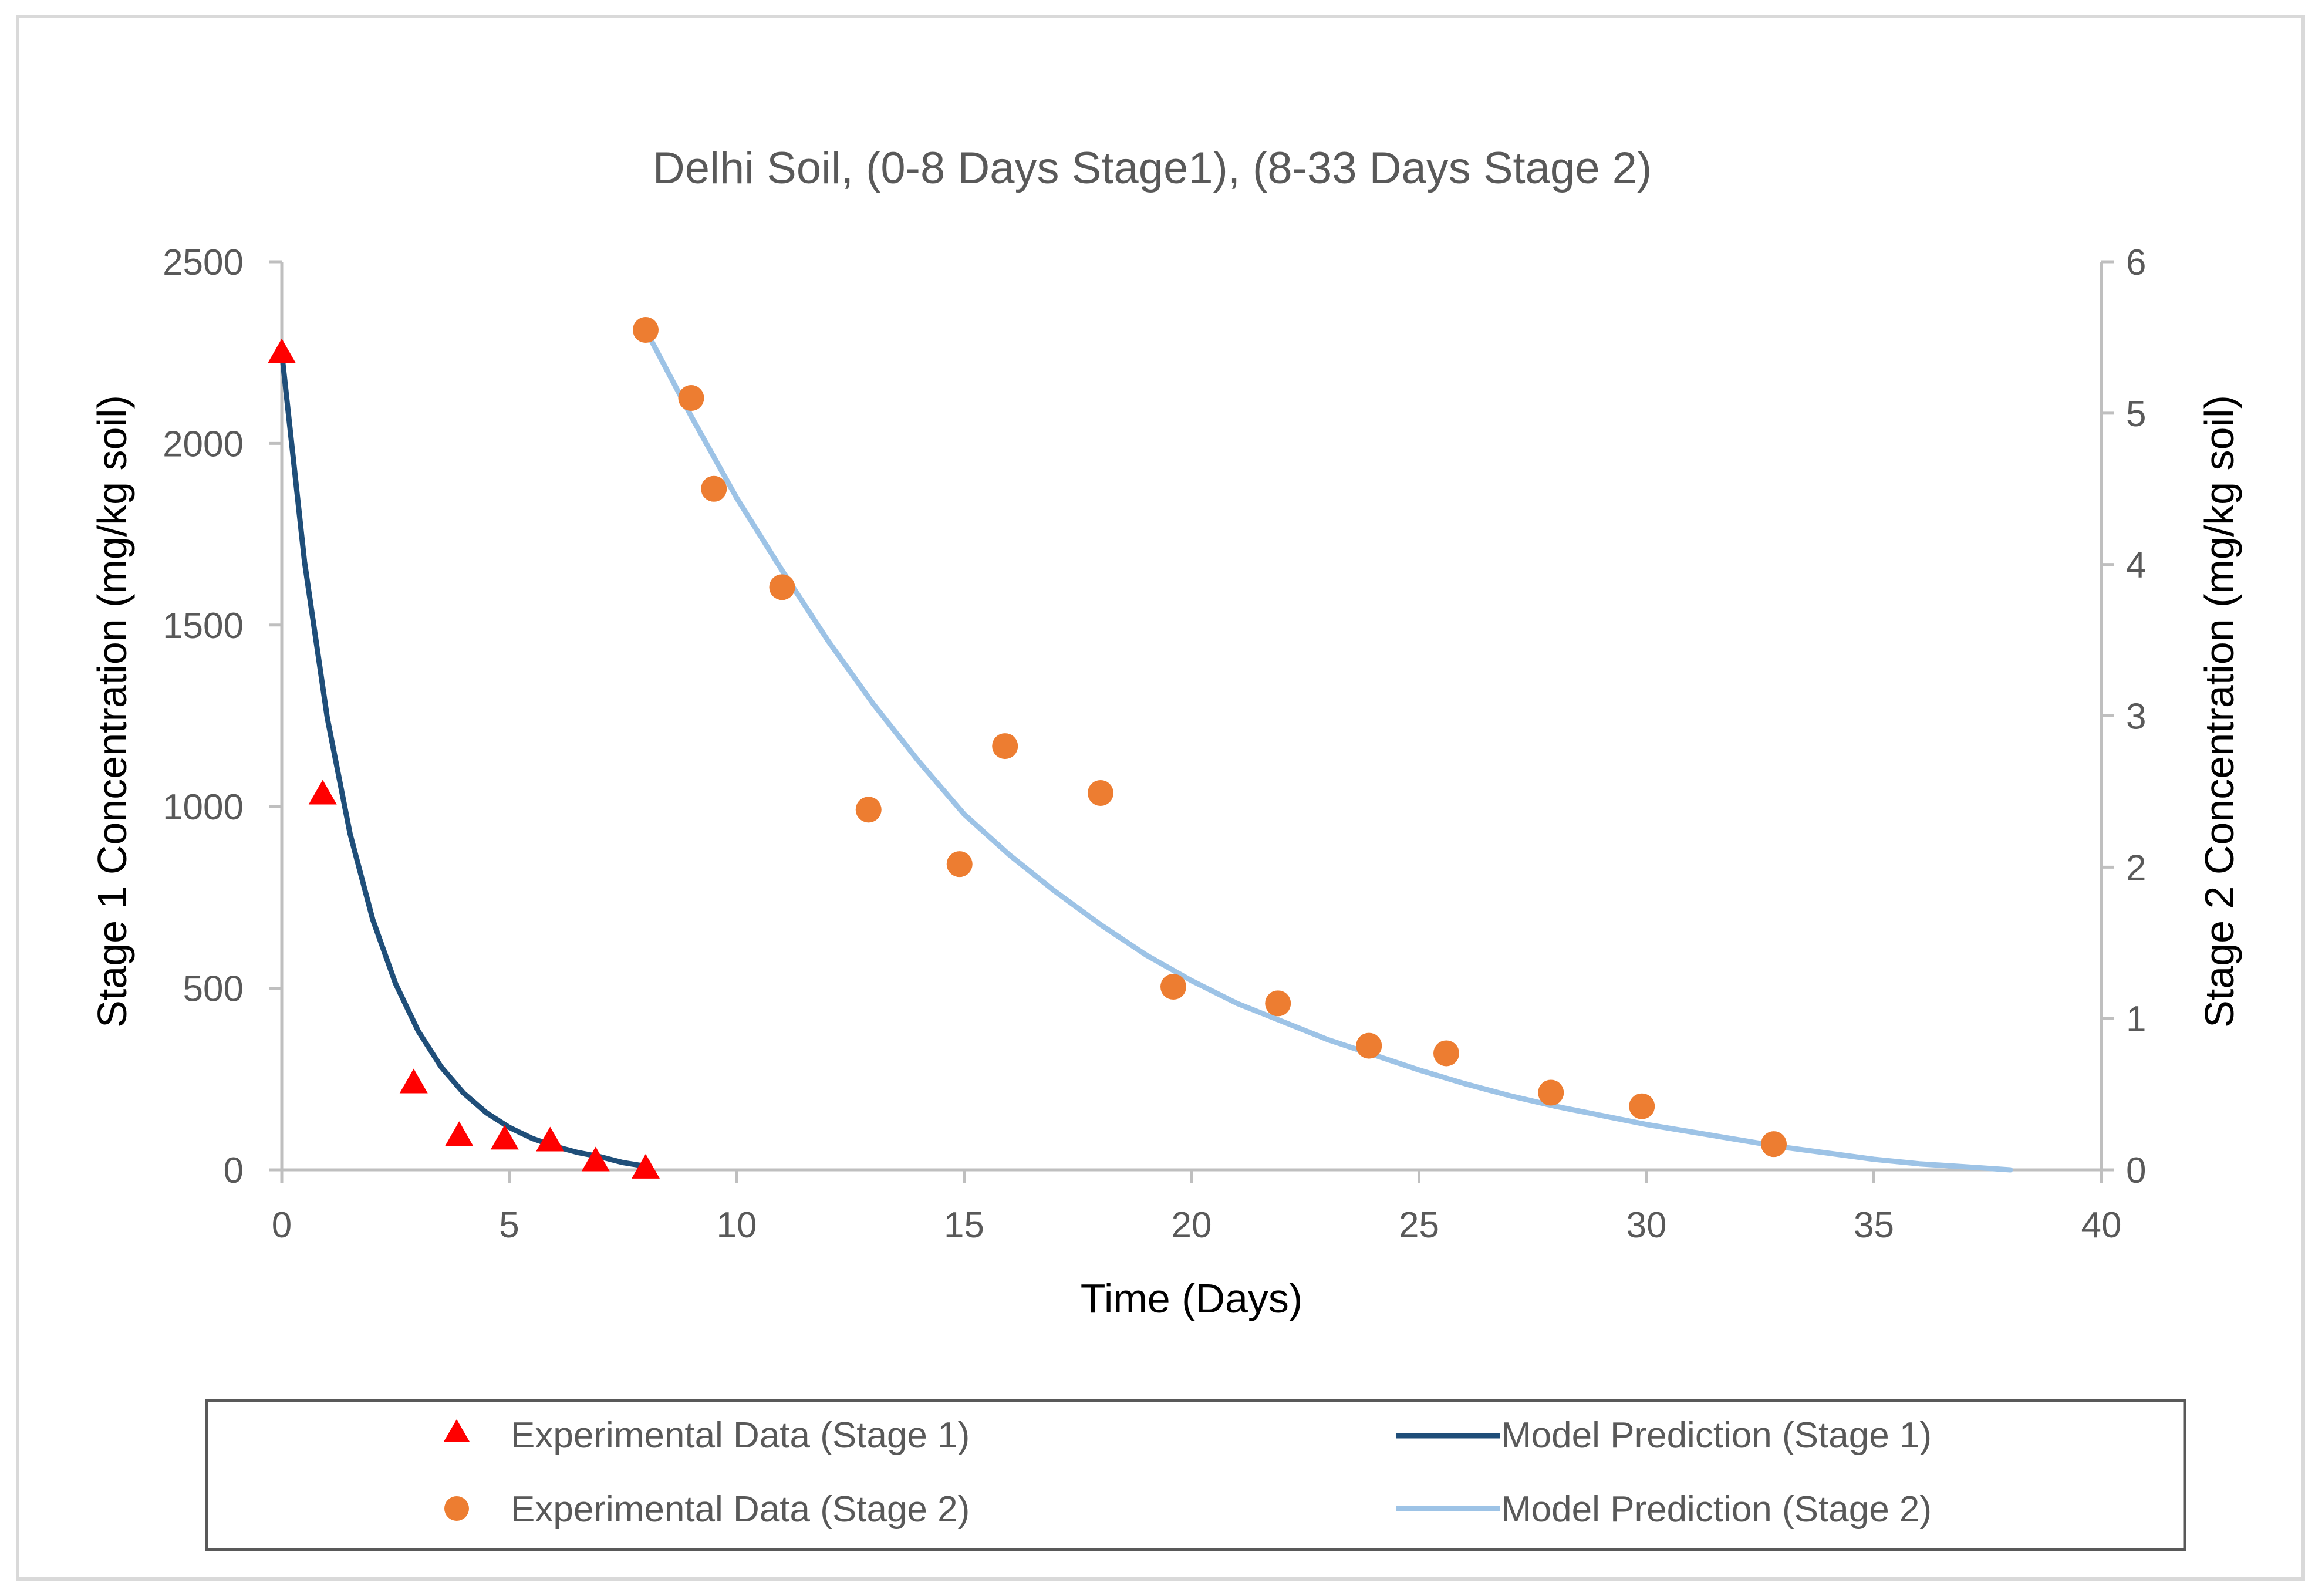  I want to click on y-tick-label: 2500, so click(203, 262).